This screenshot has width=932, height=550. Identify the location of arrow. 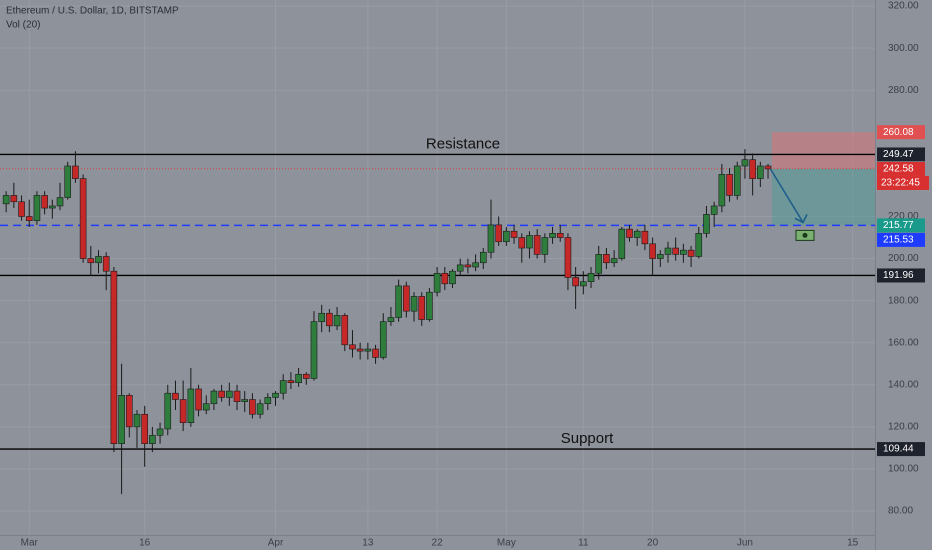
(786, 195).